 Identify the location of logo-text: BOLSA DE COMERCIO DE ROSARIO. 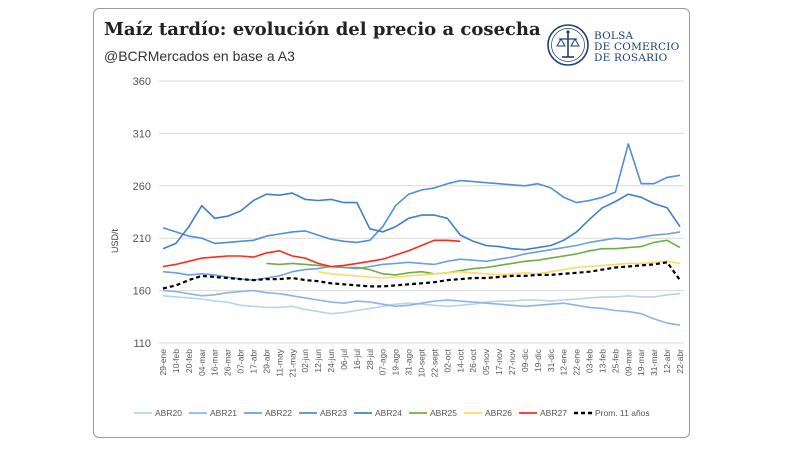
(636, 47).